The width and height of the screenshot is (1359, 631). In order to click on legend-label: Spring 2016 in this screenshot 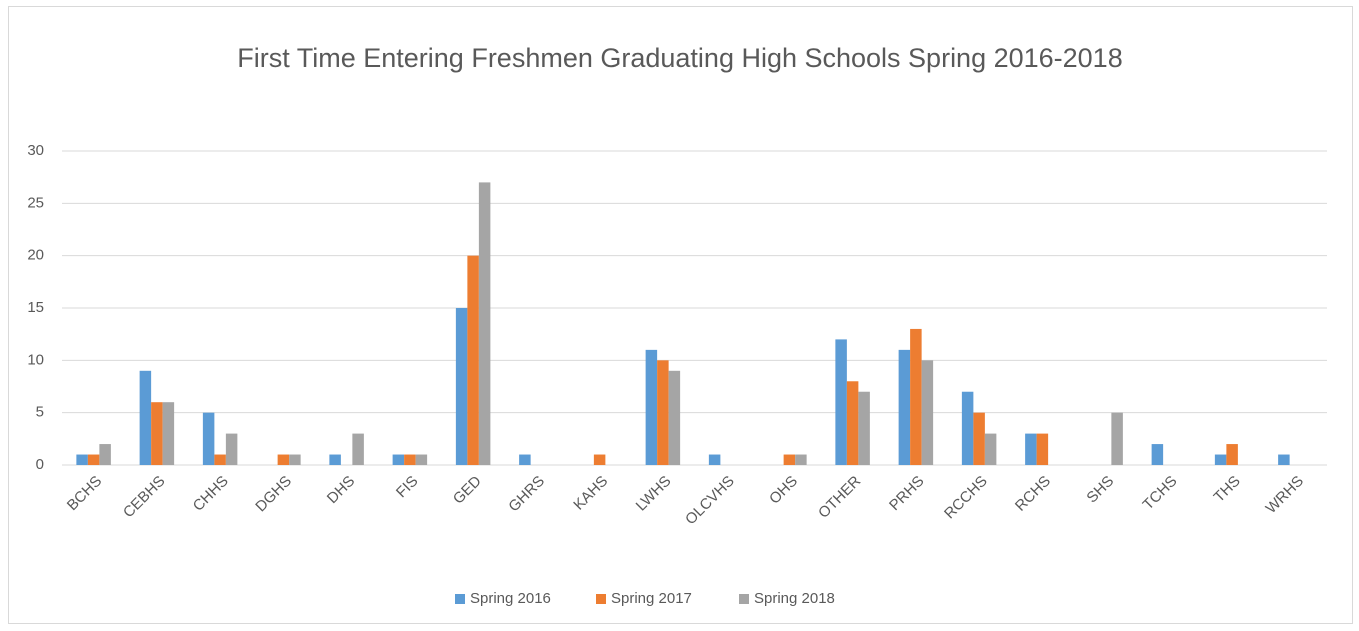, I will do `click(510, 598)`.